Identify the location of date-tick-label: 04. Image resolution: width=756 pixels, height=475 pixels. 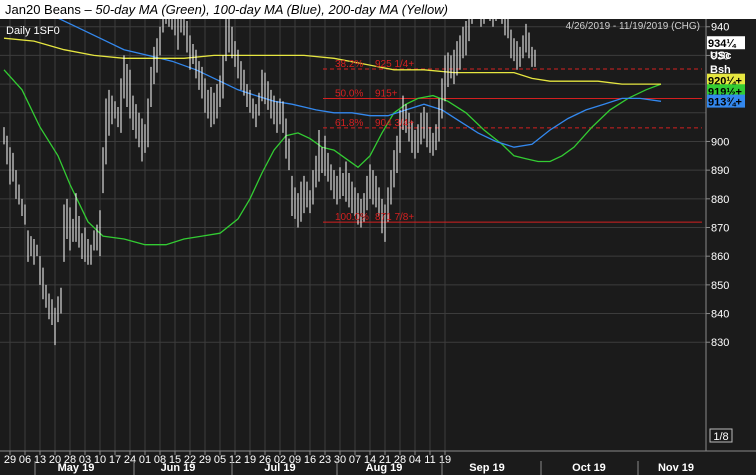
(415, 460).